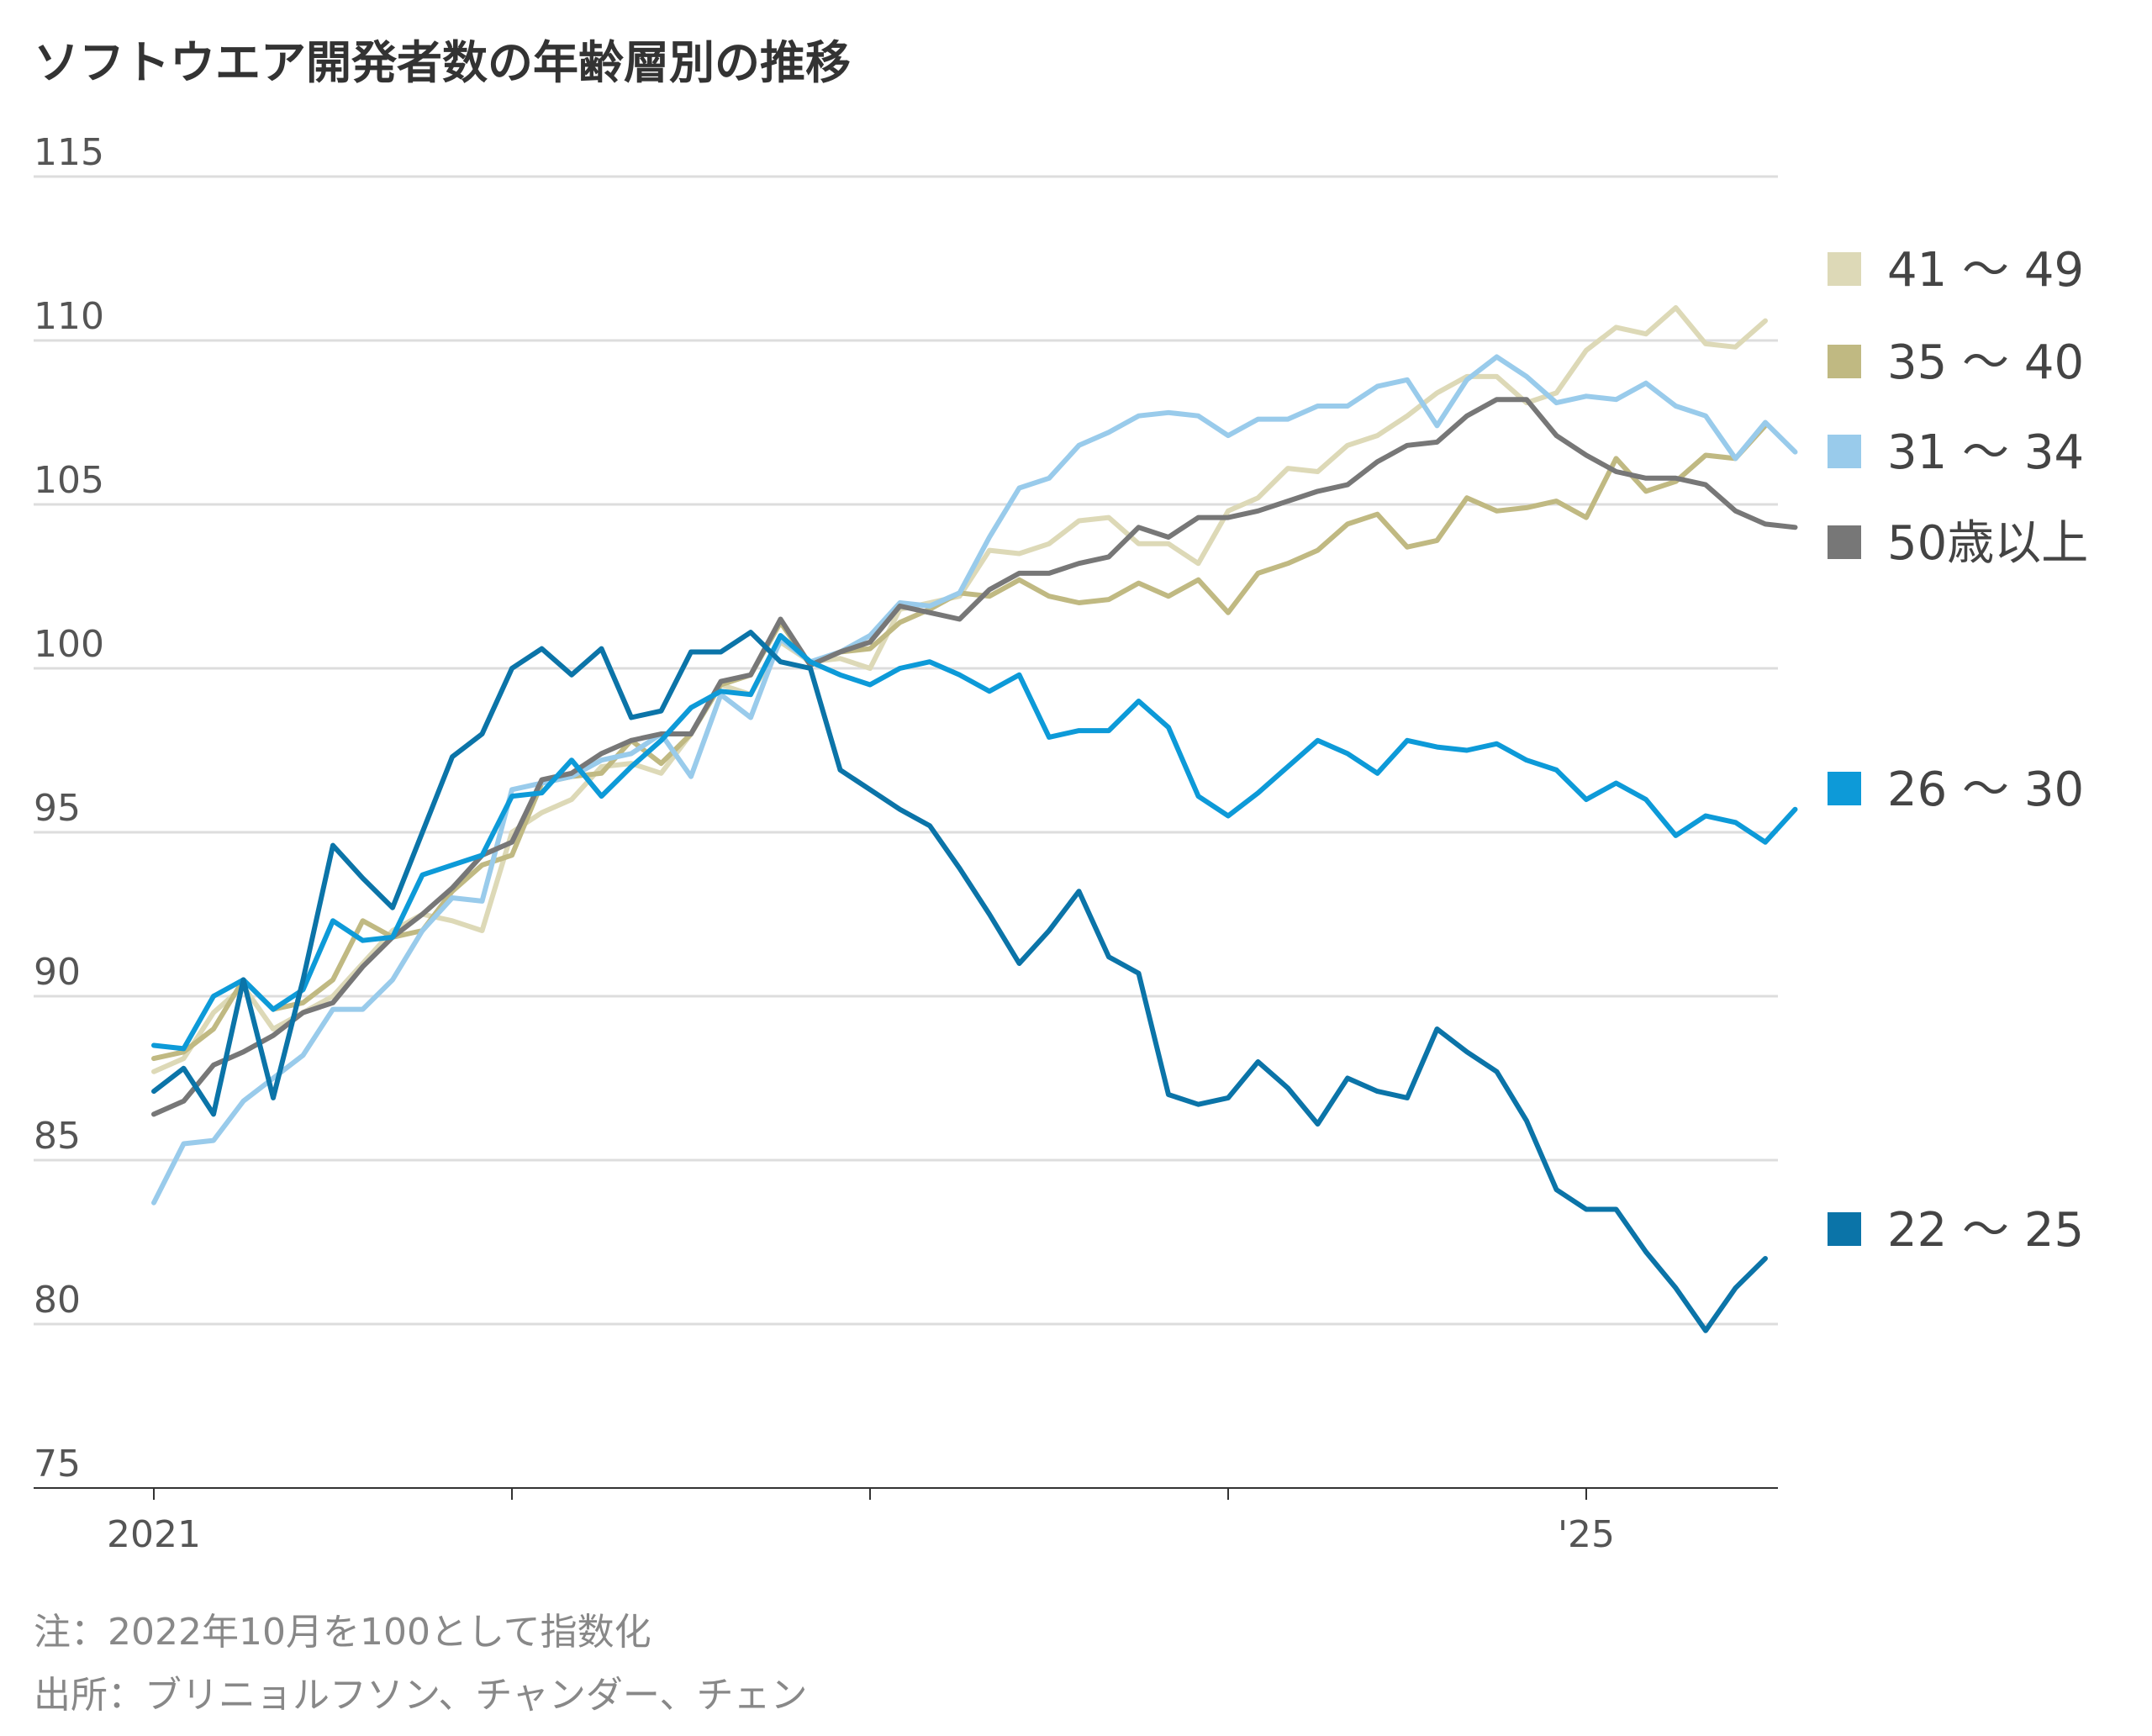  Describe the element at coordinates (1985, 1230) in the screenshot. I see `legend-label: 22 ～ 25` at that location.